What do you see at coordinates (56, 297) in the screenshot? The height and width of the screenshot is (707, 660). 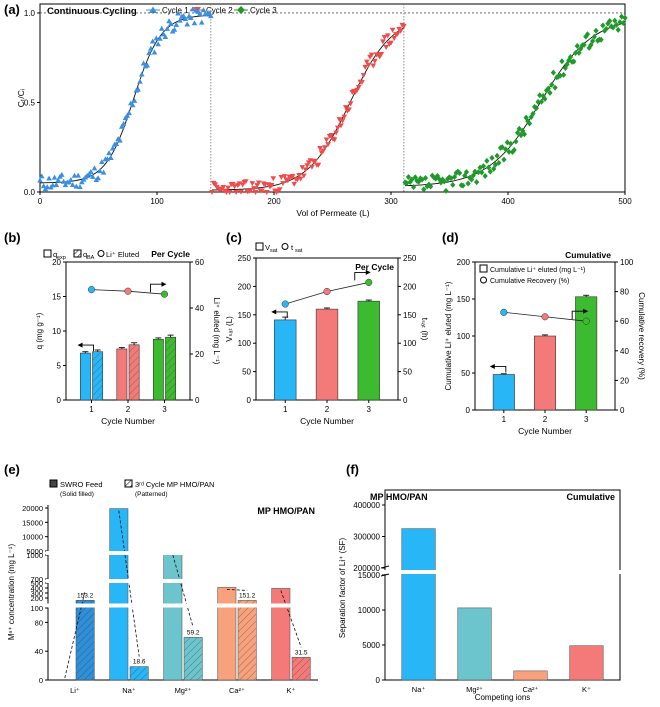 I see `y-tick-label: 15` at bounding box center [56, 297].